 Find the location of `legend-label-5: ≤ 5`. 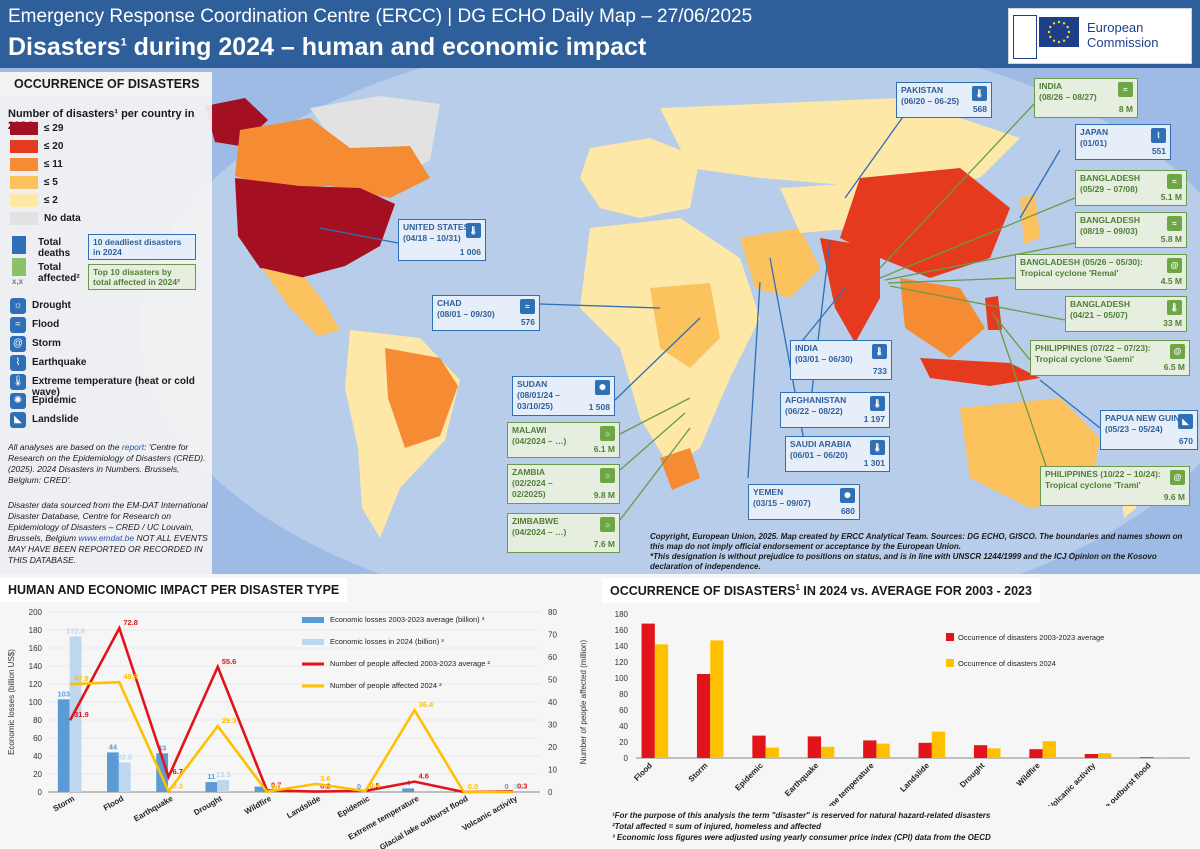

legend-label-5: ≤ 5 is located at coordinates (51, 182).